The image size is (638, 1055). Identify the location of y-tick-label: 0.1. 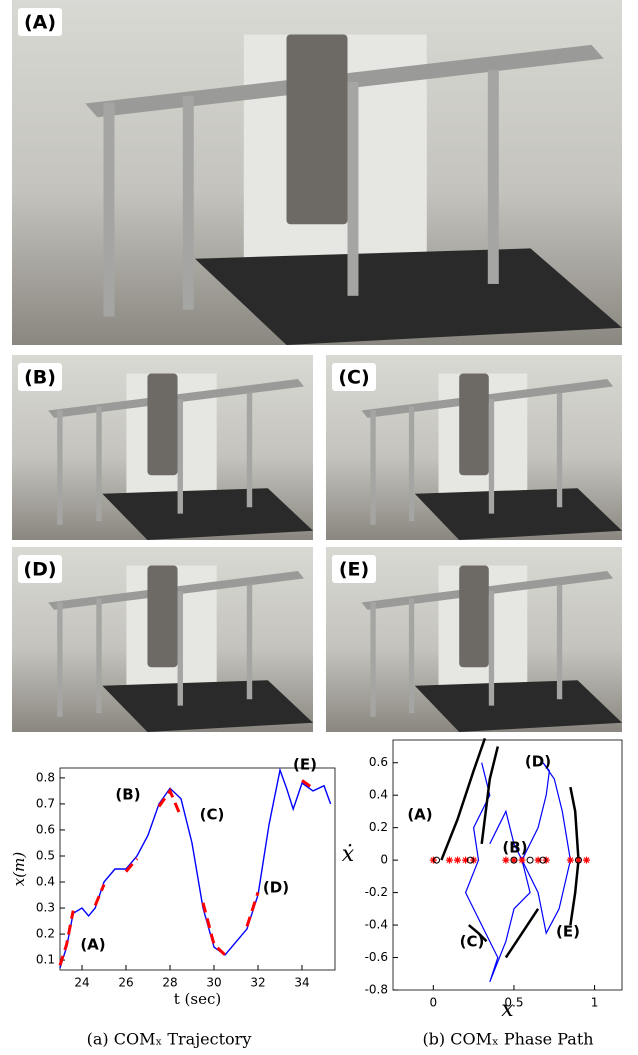
(45, 960).